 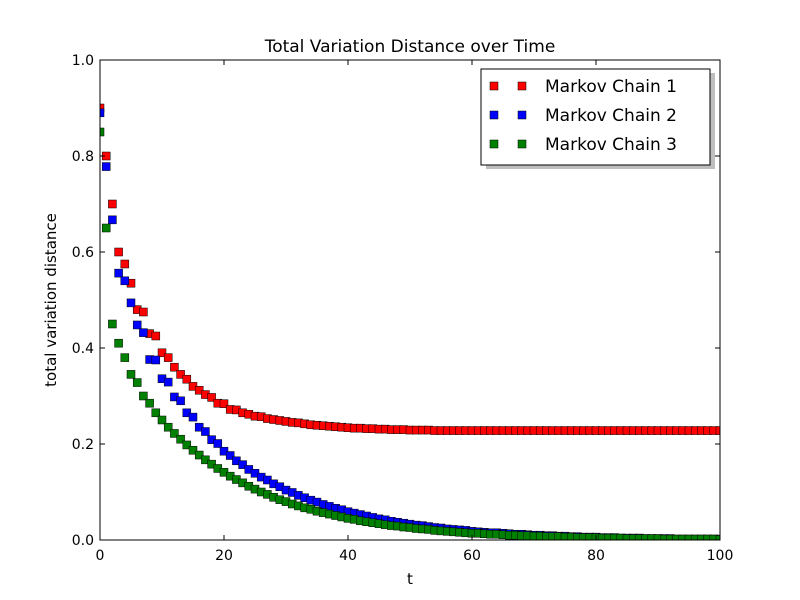 What do you see at coordinates (83, 541) in the screenshot?
I see `y-tick-label: 0.0` at bounding box center [83, 541].